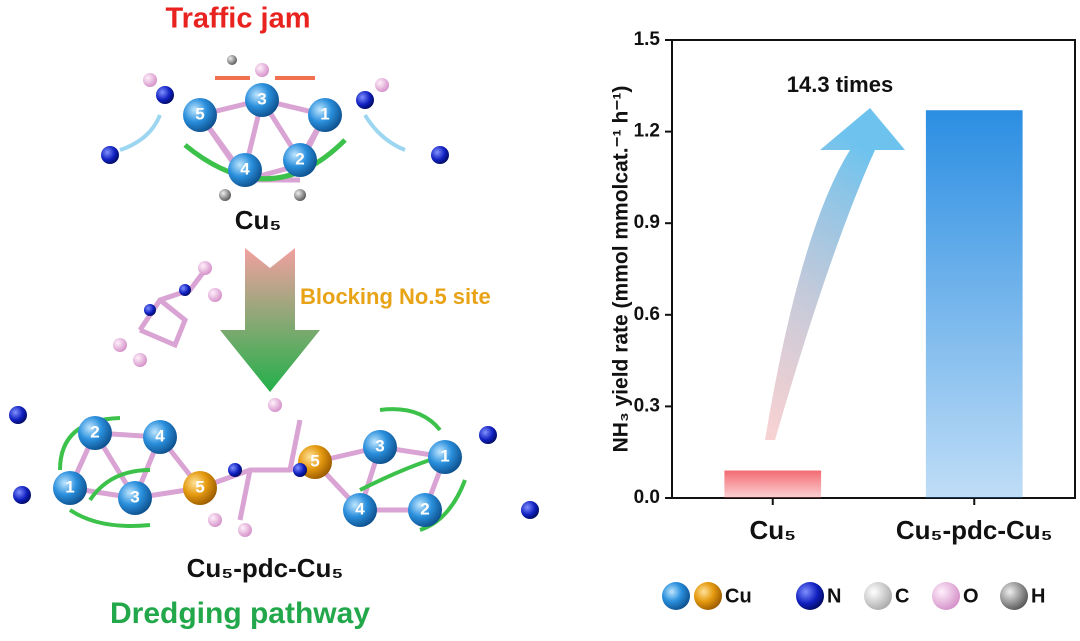 The image size is (1080, 641). Describe the element at coordinates (275, 128) in the screenshot. I see `top-cluster` at that location.